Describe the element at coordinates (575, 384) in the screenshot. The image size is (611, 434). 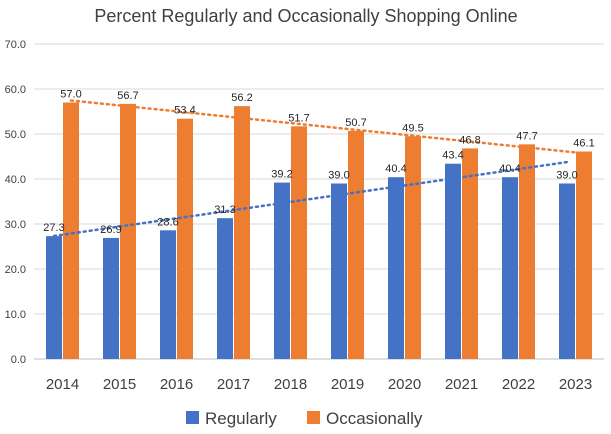
I see `x-tick-label: 2023` at that location.